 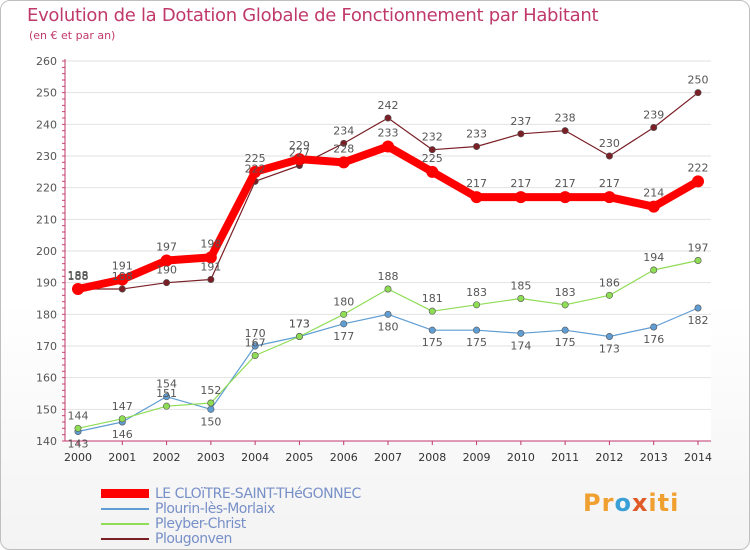 What do you see at coordinates (653, 115) in the screenshot?
I see `data-label-plougonven: 239` at bounding box center [653, 115].